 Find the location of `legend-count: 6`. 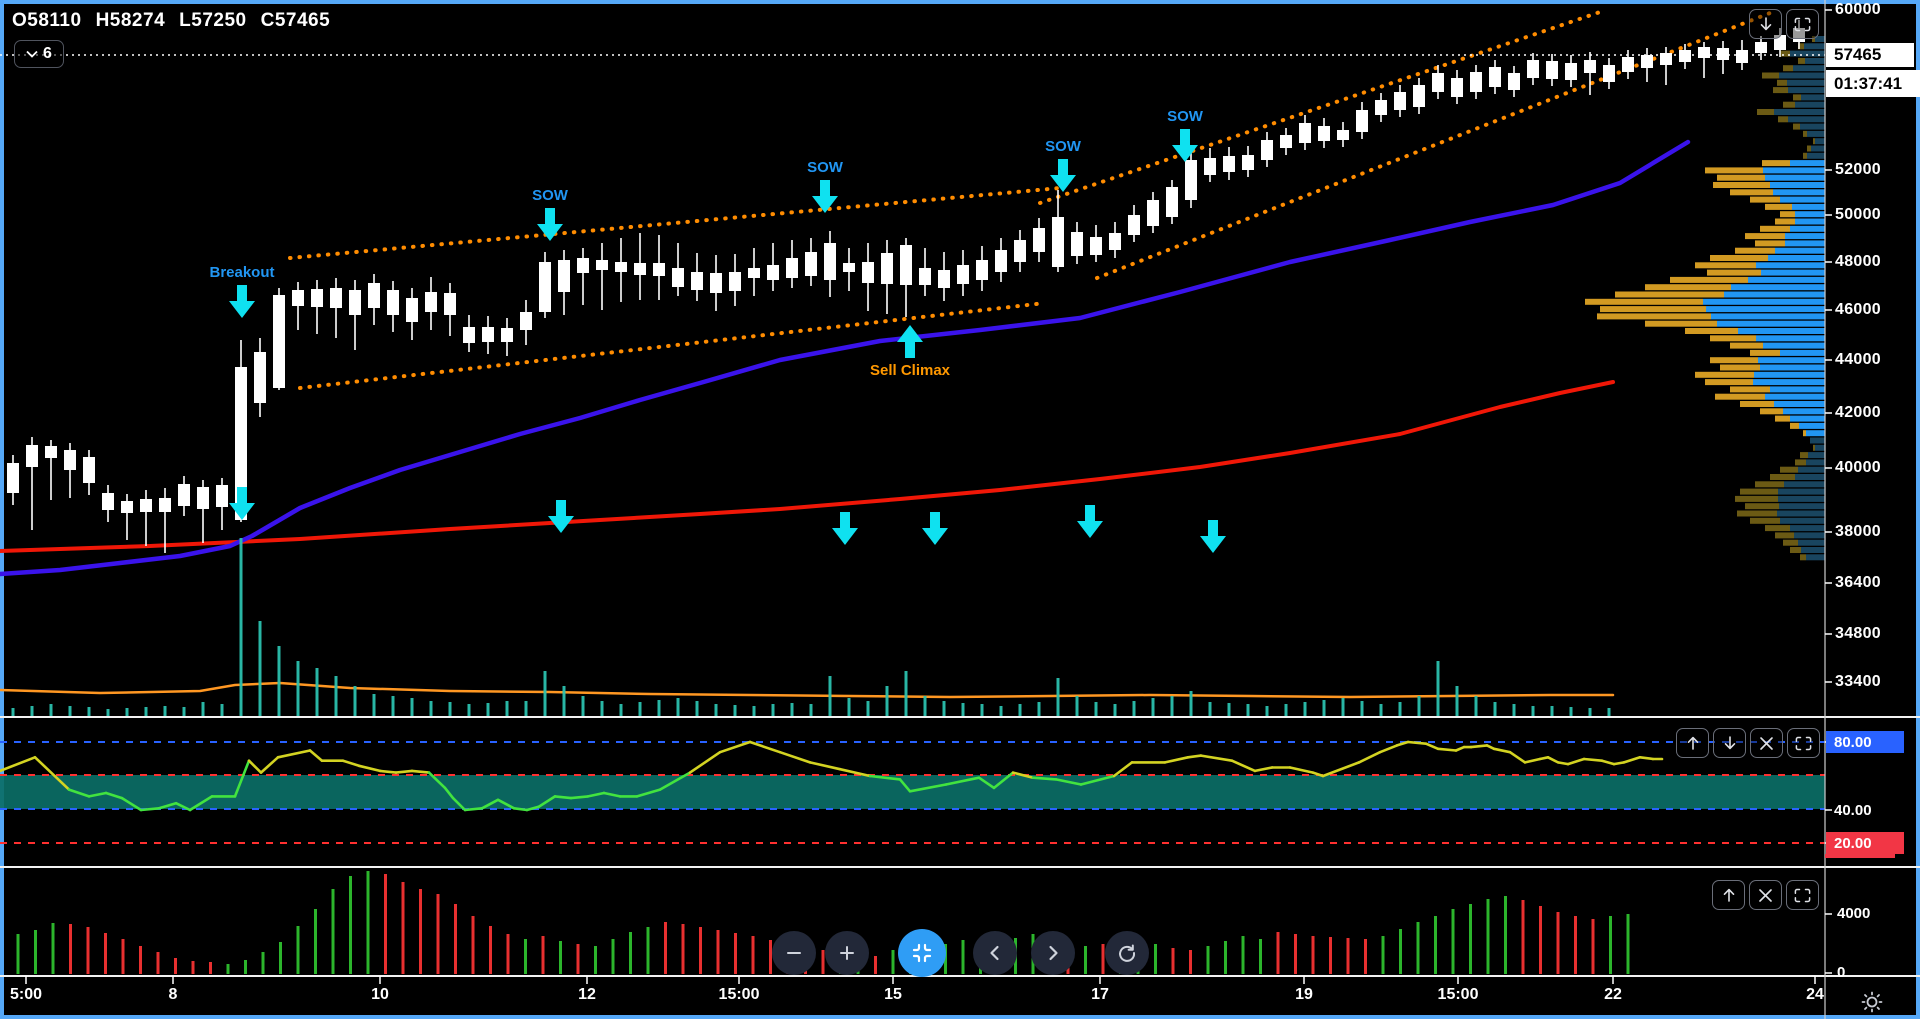

legend-count: 6 is located at coordinates (47, 53).